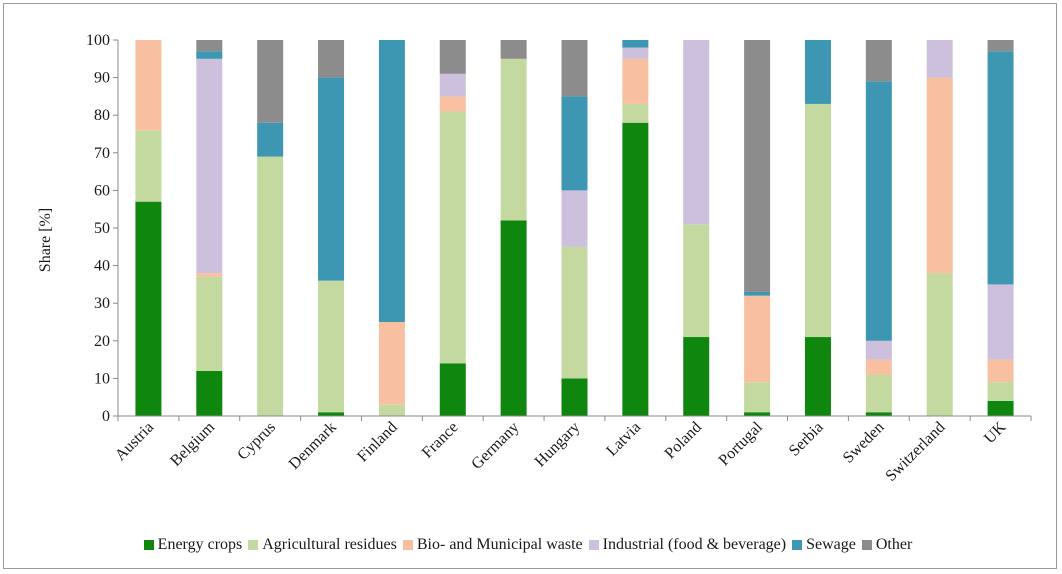 This screenshot has width=1062, height=574. What do you see at coordinates (102, 341) in the screenshot?
I see `y-tick-label: 20` at bounding box center [102, 341].